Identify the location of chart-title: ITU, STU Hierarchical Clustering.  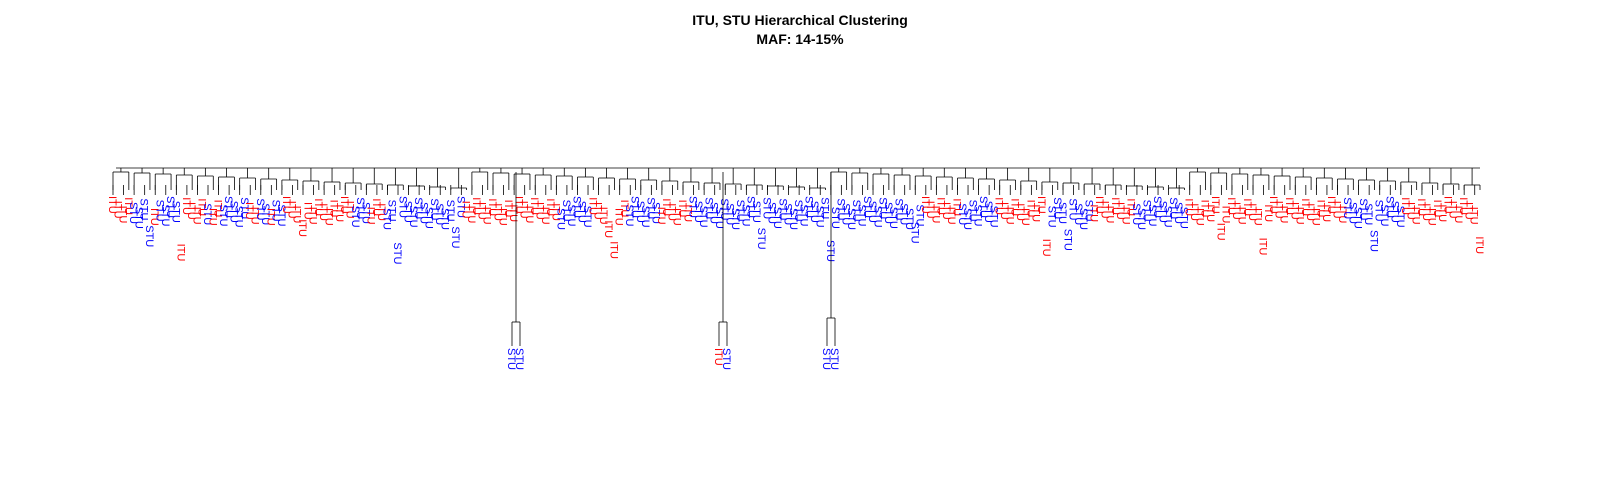
(800, 20).